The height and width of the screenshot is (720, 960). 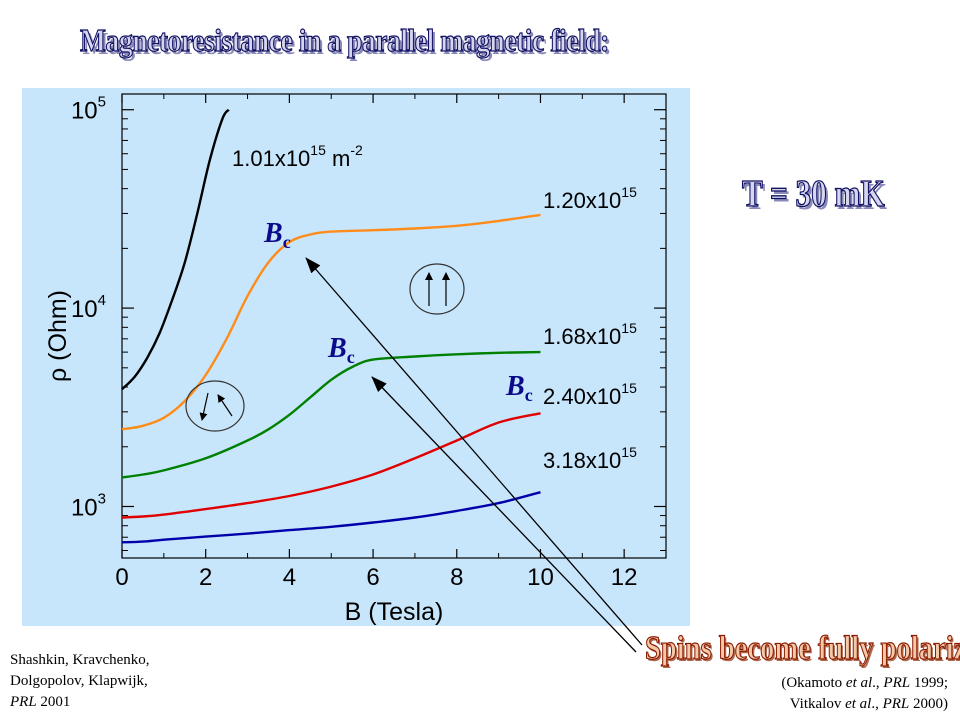 I want to click on series-label-2: 1.20x10¹⁵, so click(x=590, y=198).